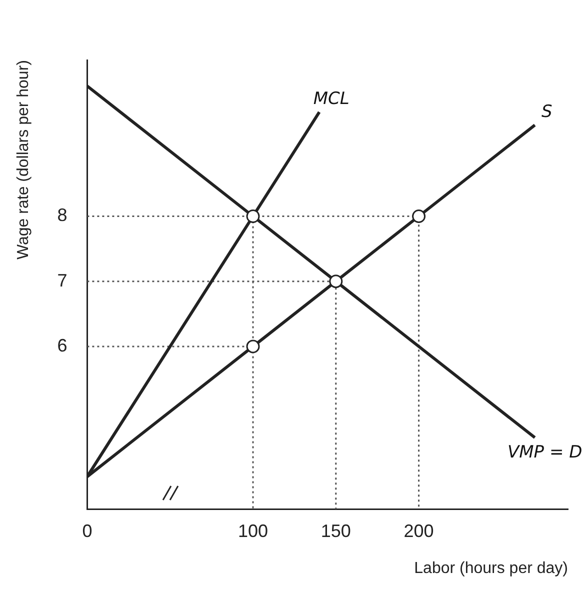 This screenshot has width=588, height=592. Describe the element at coordinates (544, 452) in the screenshot. I see `series-label: VMP = D` at that location.